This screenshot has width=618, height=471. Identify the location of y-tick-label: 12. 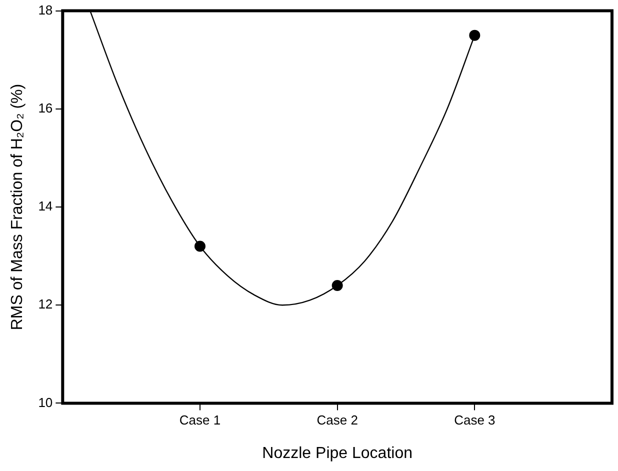
(45, 304).